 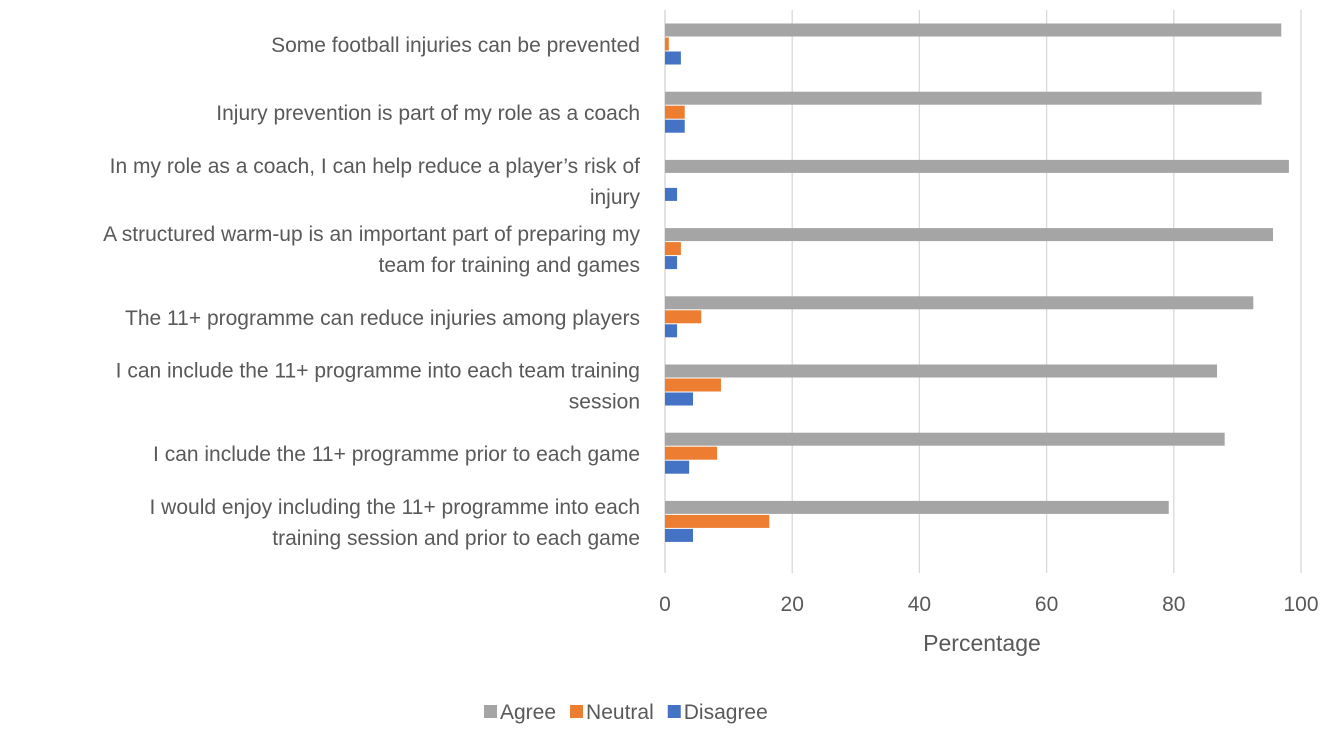 What do you see at coordinates (665, 604) in the screenshot?
I see `x-tick-label: 0` at bounding box center [665, 604].